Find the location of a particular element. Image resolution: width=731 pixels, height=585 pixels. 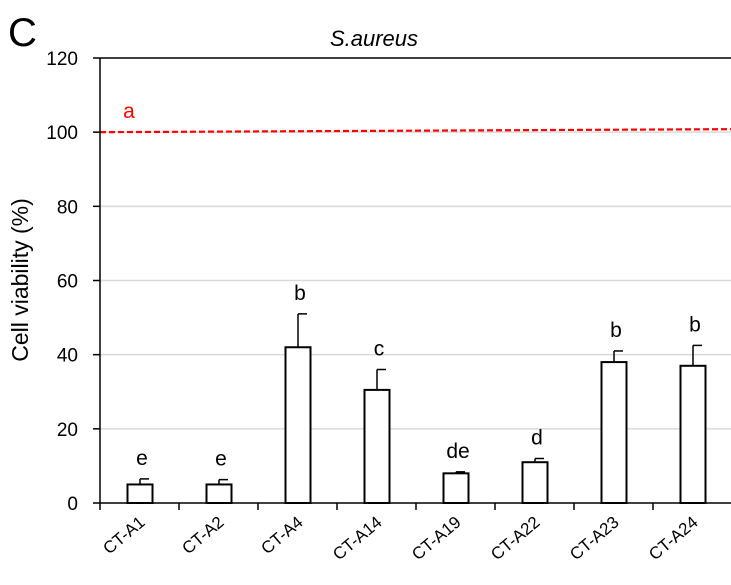

significance-letter: c is located at coordinates (379, 349).